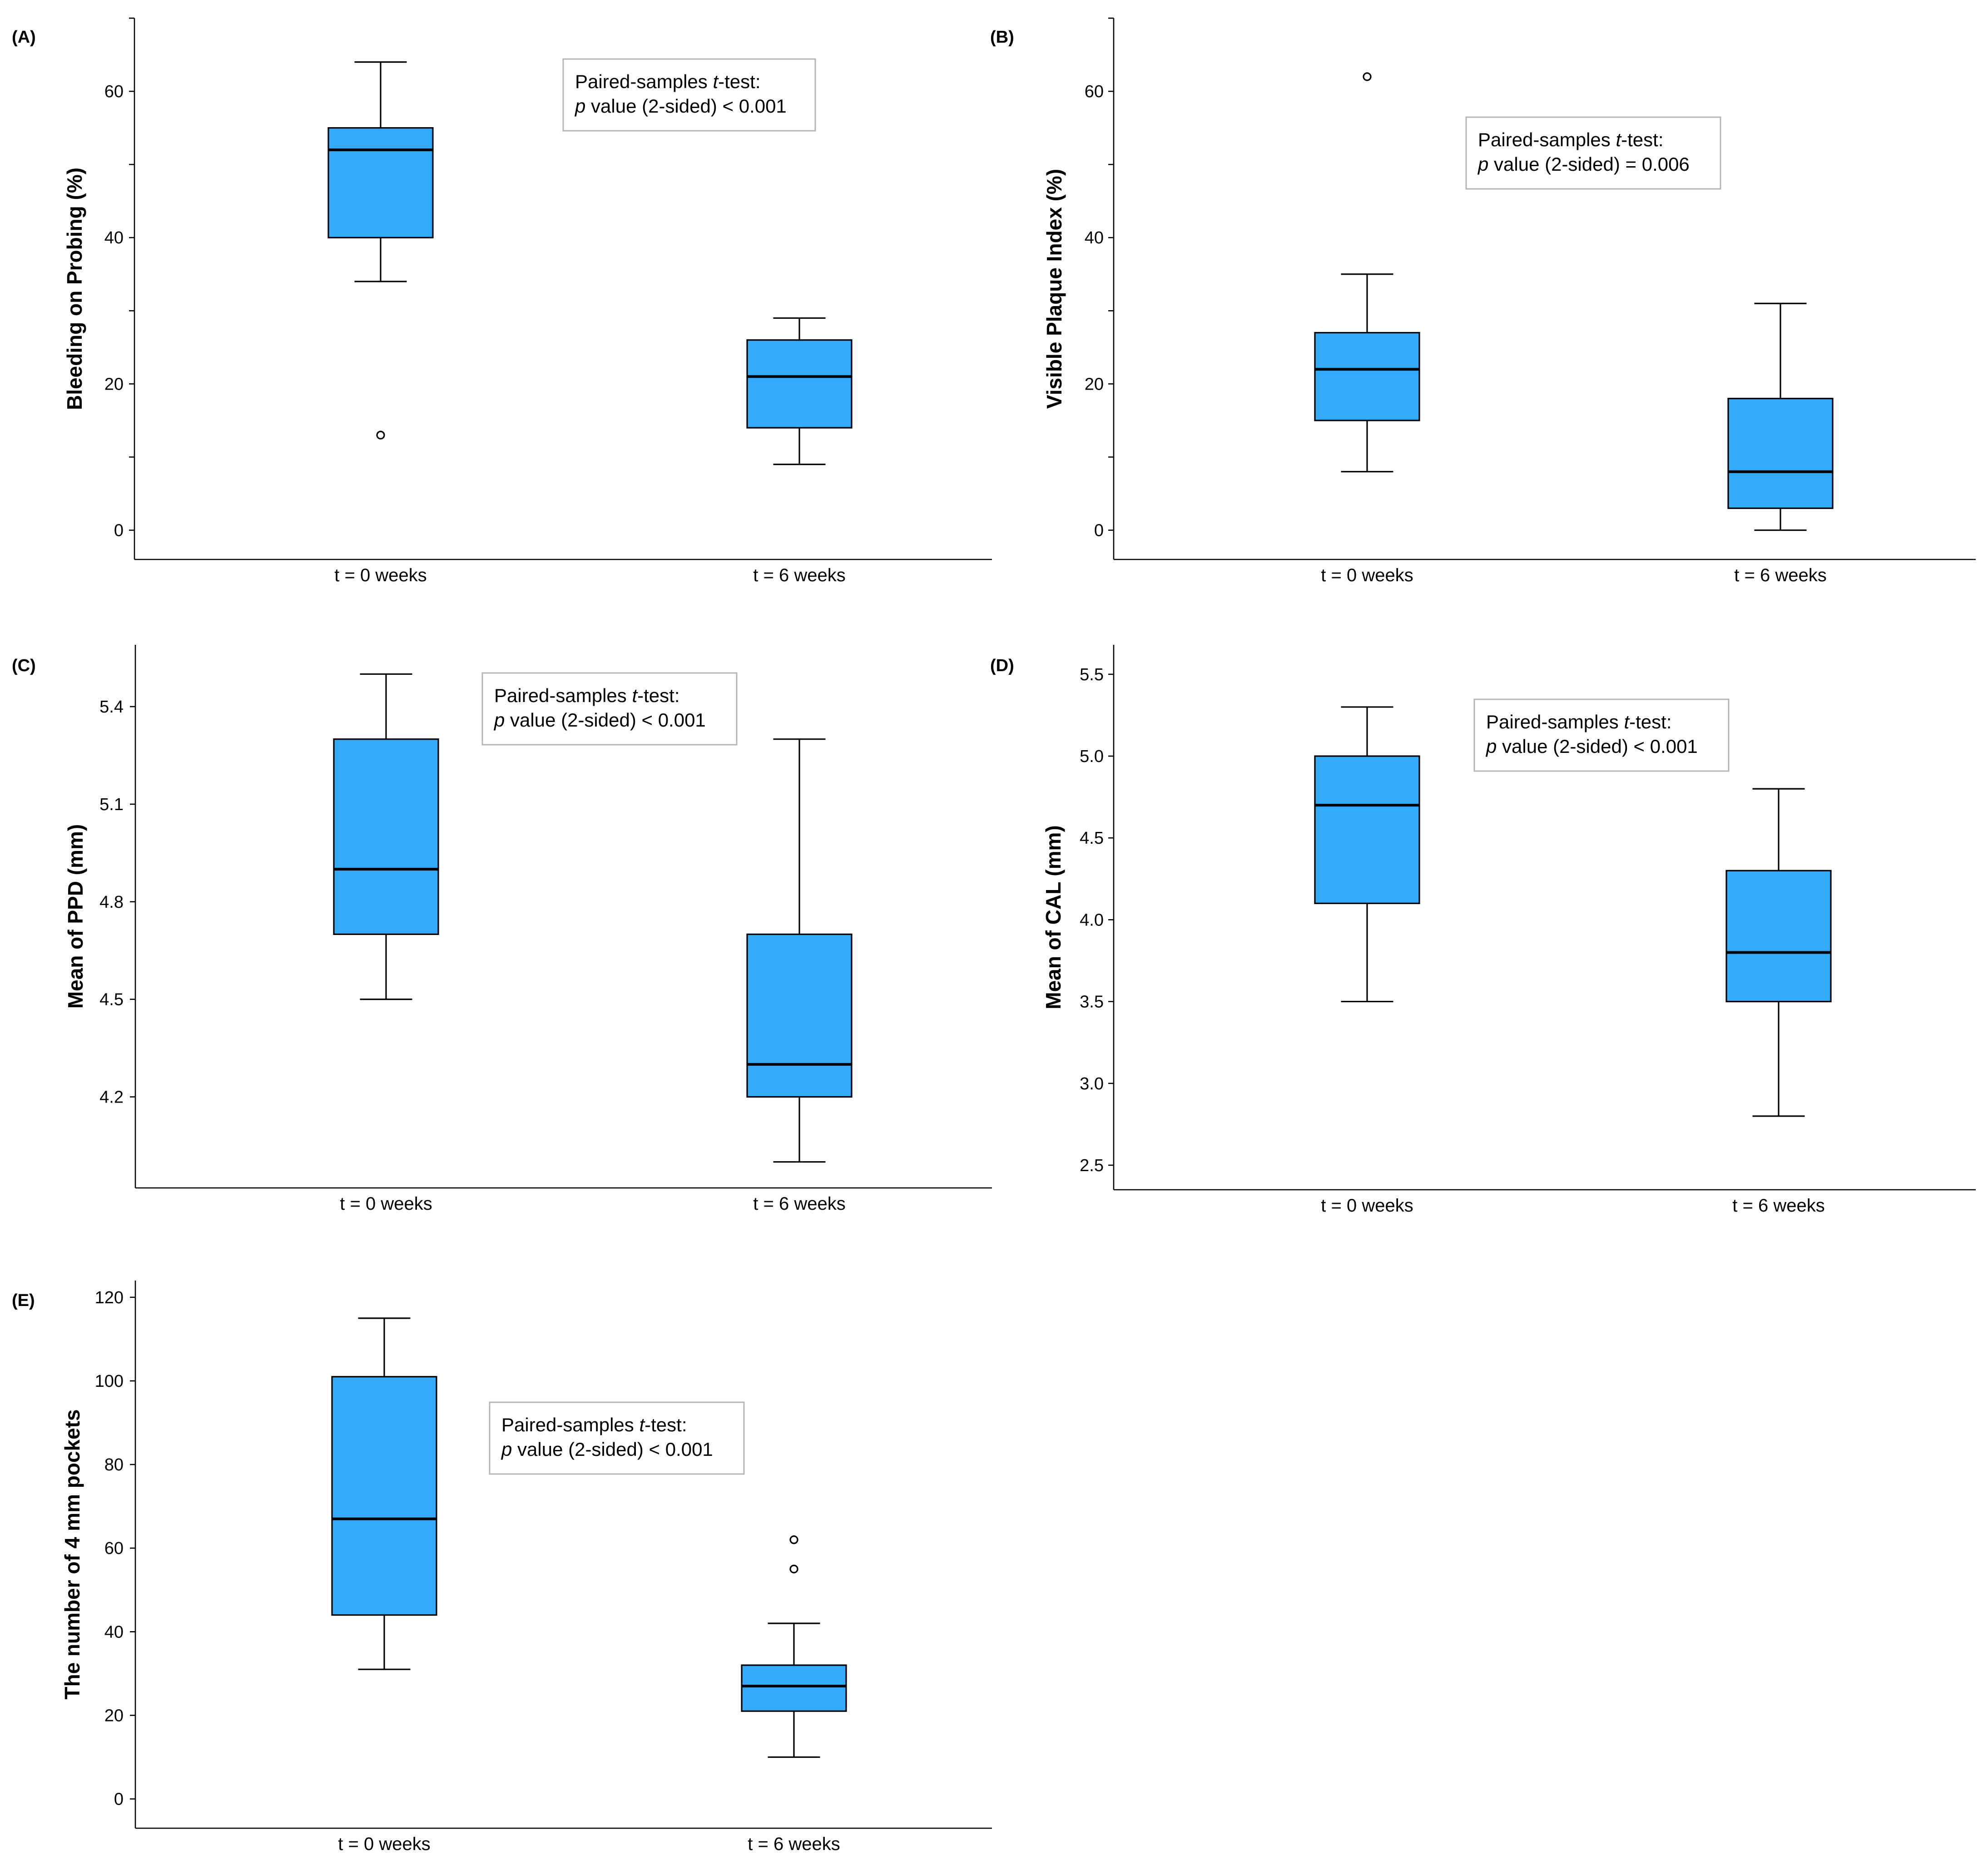 The image size is (1988, 1855). Describe the element at coordinates (1092, 1002) in the screenshot. I see `y-tick-label: 3.5` at that location.